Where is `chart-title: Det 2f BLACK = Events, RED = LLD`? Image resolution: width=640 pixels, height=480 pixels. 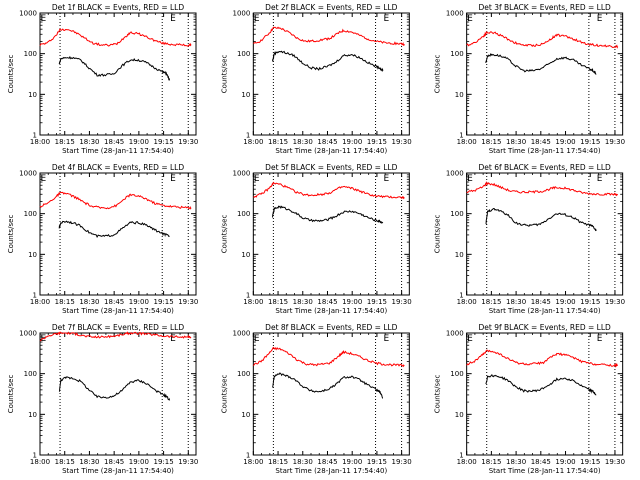 chart-title: Det 2f BLACK = Events, RED = LLD is located at coordinates (331, 7).